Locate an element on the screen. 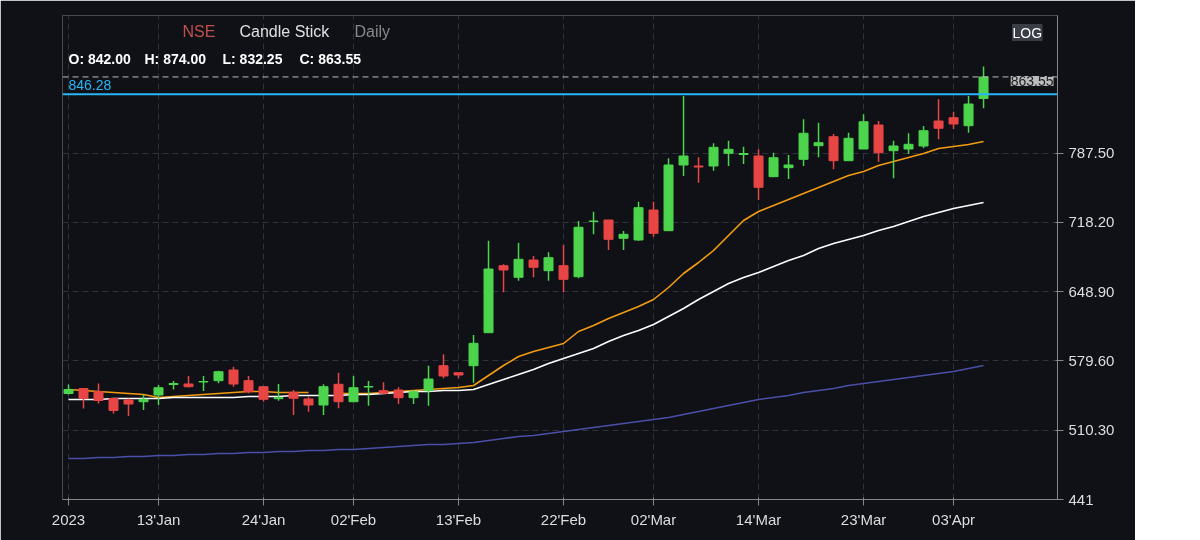  x-tick-label: 24'Jan is located at coordinates (263, 519).